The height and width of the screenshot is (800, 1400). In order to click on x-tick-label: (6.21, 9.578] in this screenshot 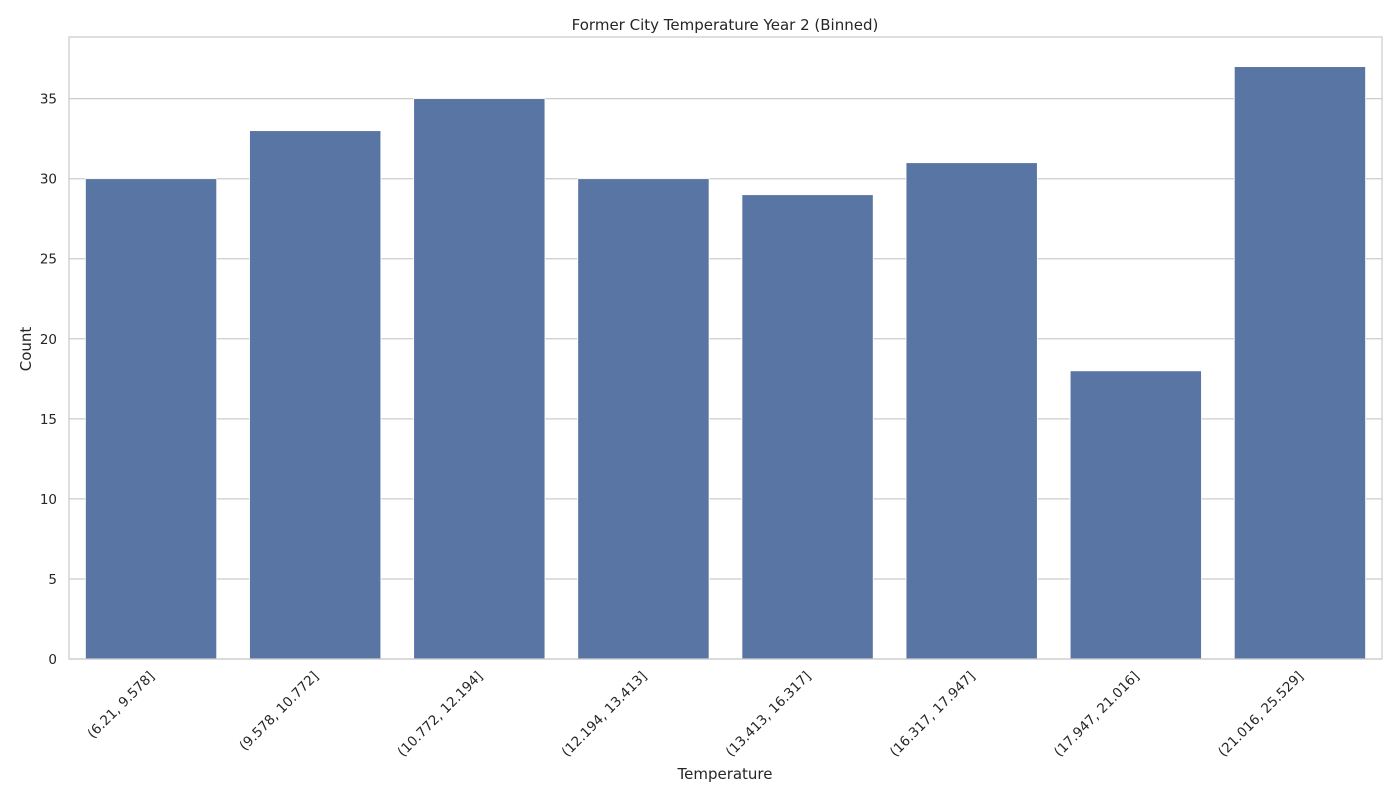, I will do `click(120, 705)`.